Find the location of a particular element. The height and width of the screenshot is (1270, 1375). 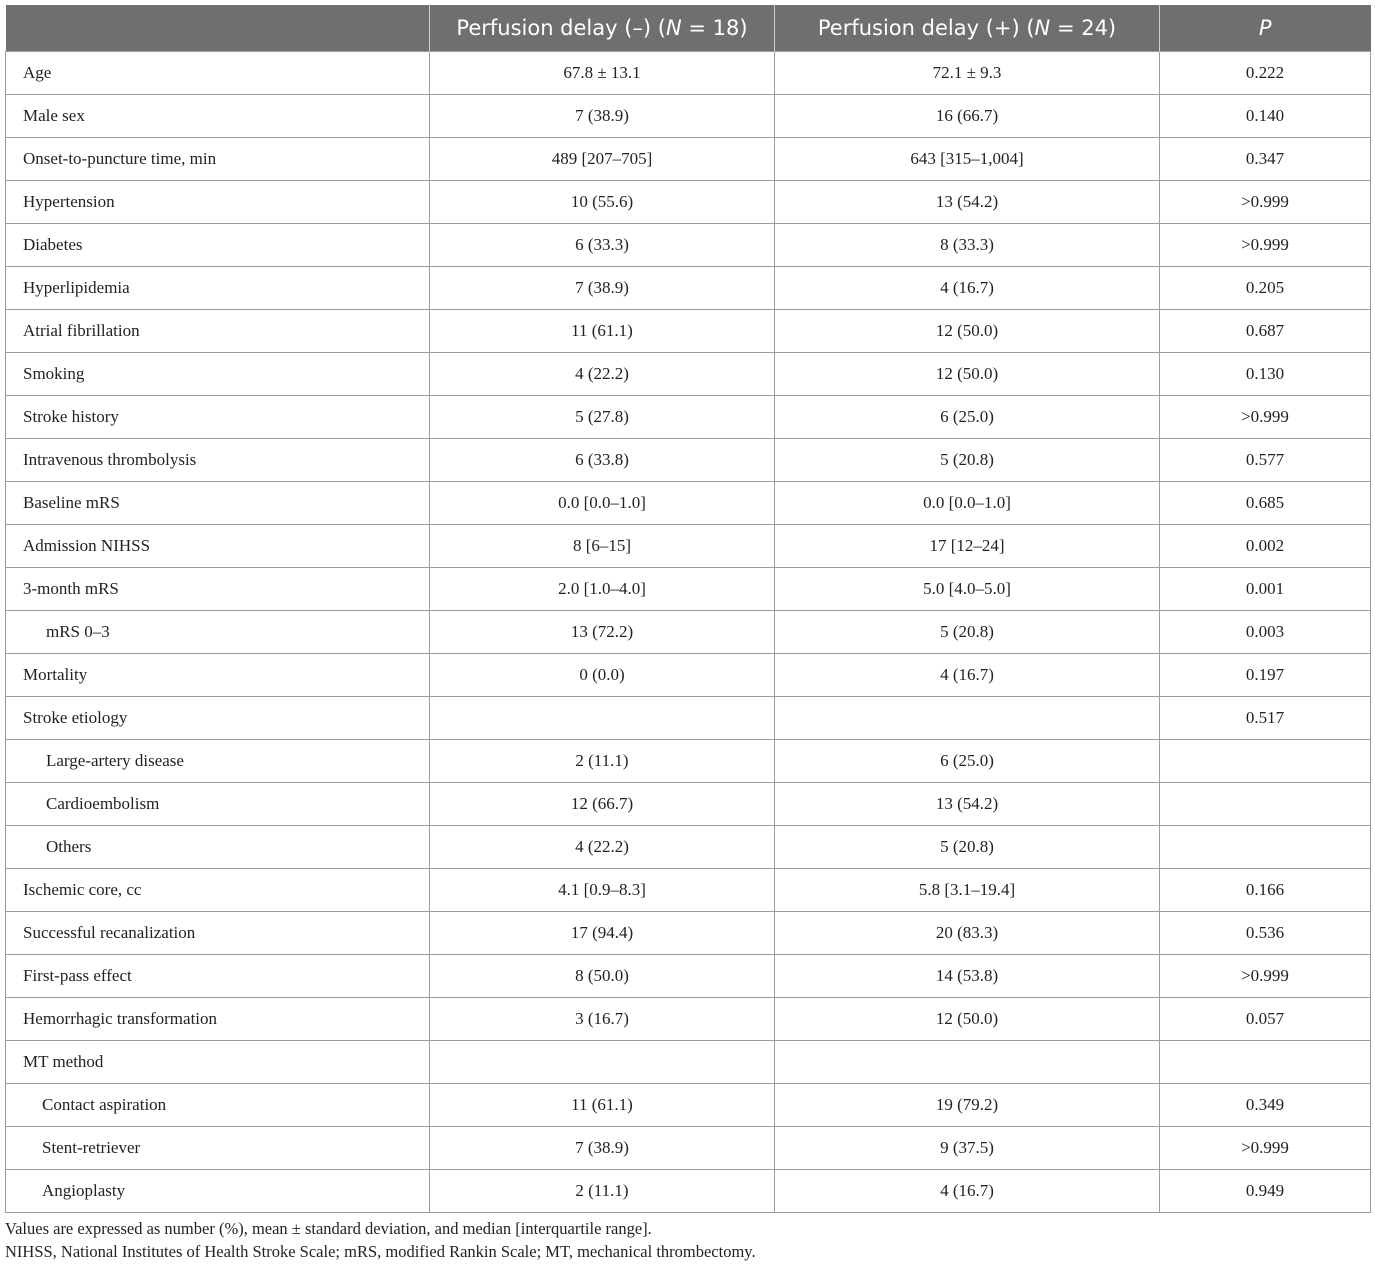

cell-no-delay: 8 (50.0) is located at coordinates (602, 976).